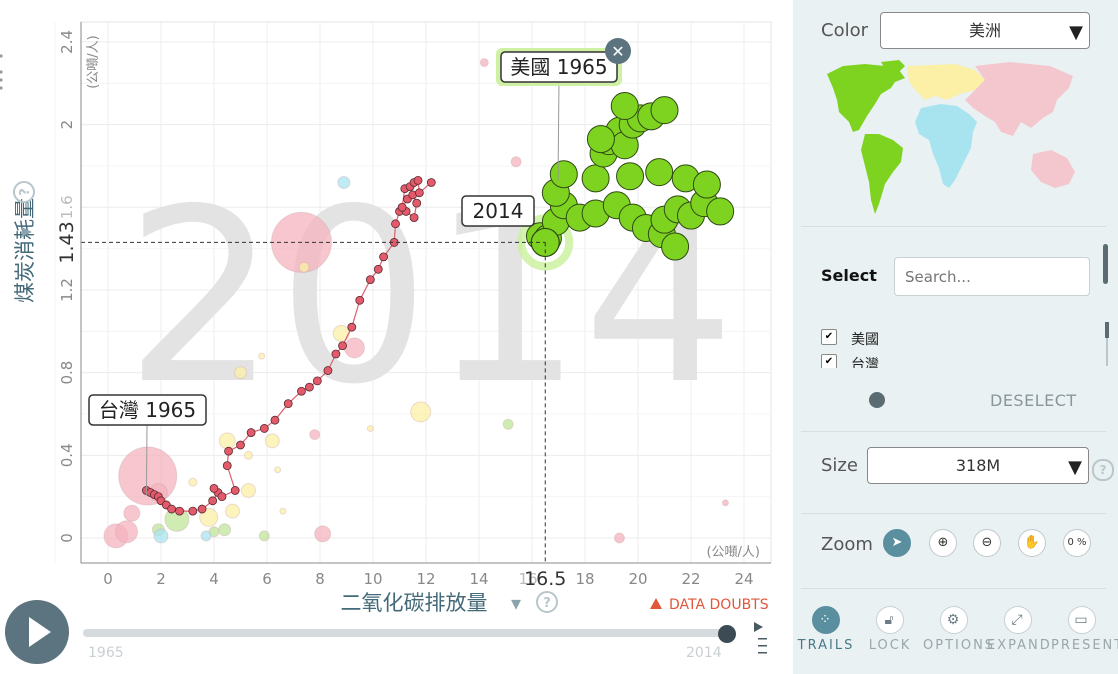 The image size is (1118, 674). What do you see at coordinates (414, 603) in the screenshot?
I see `x-axis-label: 二氧化碳排放量` at bounding box center [414, 603].